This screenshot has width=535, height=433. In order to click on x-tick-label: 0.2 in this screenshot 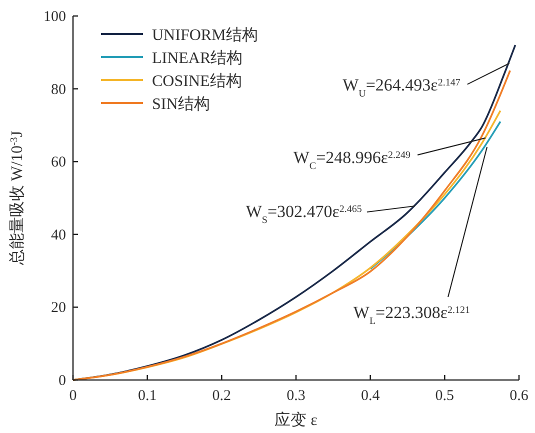, I will do `click(222, 396)`.